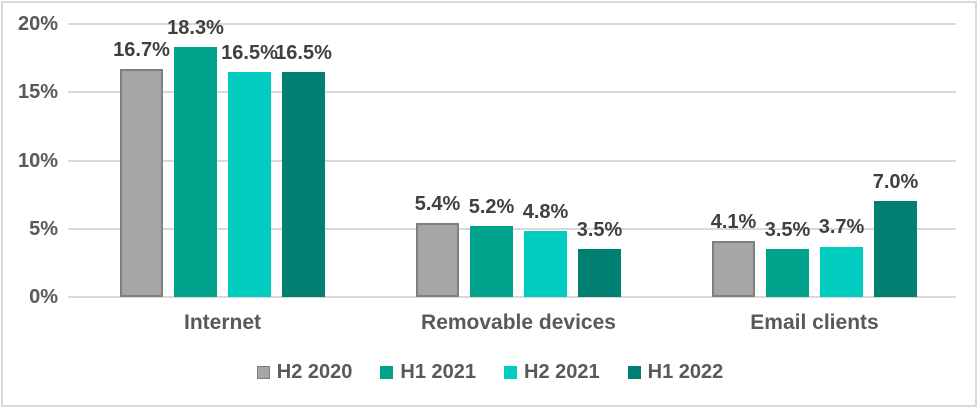 The width and height of the screenshot is (980, 411). What do you see at coordinates (518, 322) in the screenshot?
I see `category-label: Removable devices` at bounding box center [518, 322].